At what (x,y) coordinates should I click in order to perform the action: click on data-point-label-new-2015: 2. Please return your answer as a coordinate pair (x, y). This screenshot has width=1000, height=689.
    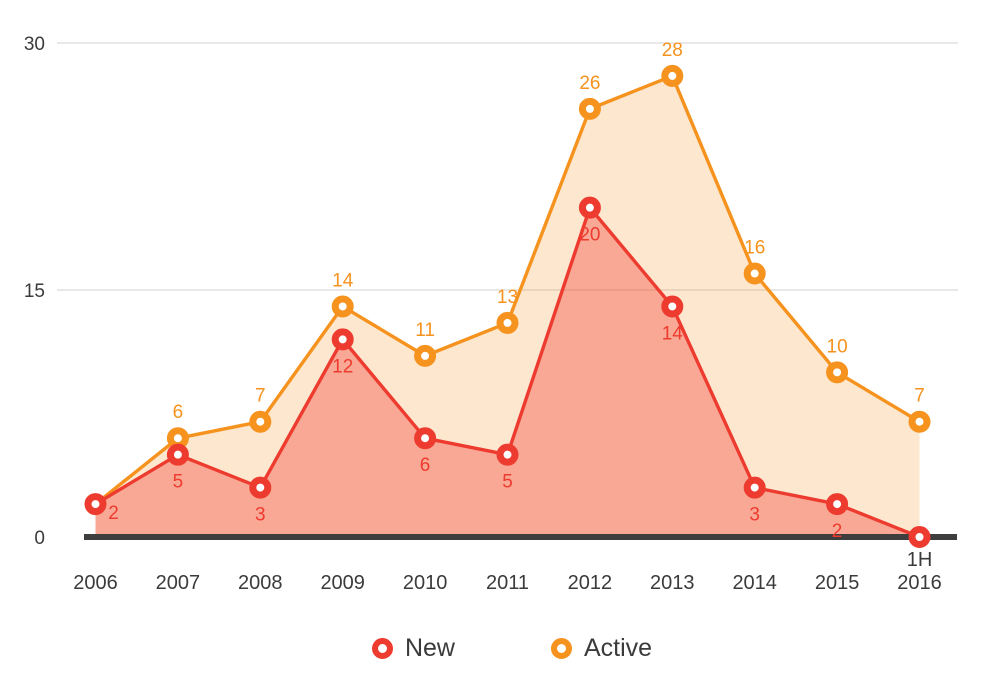
    Looking at the image, I should click on (837, 531).